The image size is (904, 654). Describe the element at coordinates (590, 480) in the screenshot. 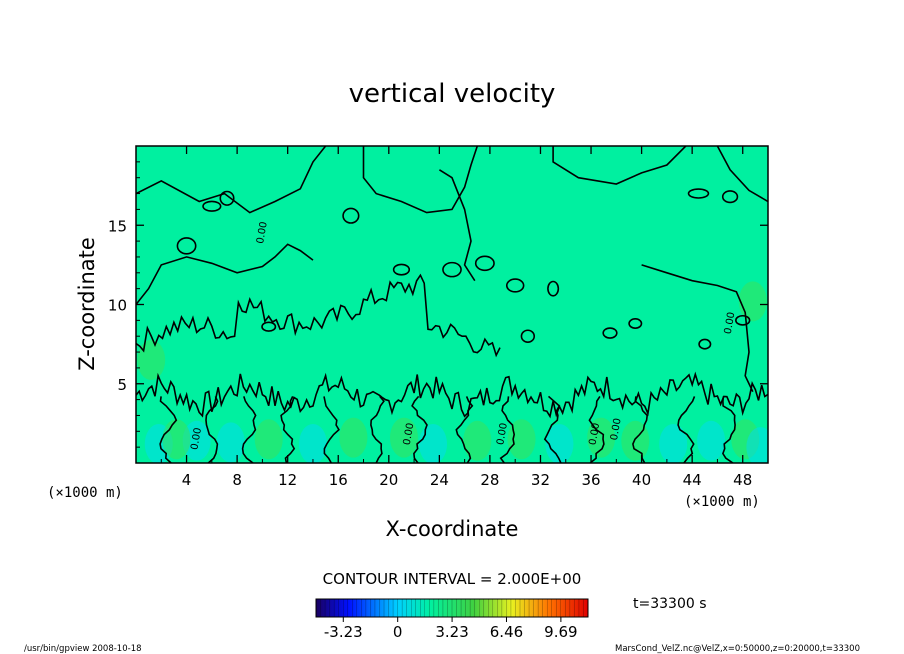

I see `x-tick-label: 36` at that location.